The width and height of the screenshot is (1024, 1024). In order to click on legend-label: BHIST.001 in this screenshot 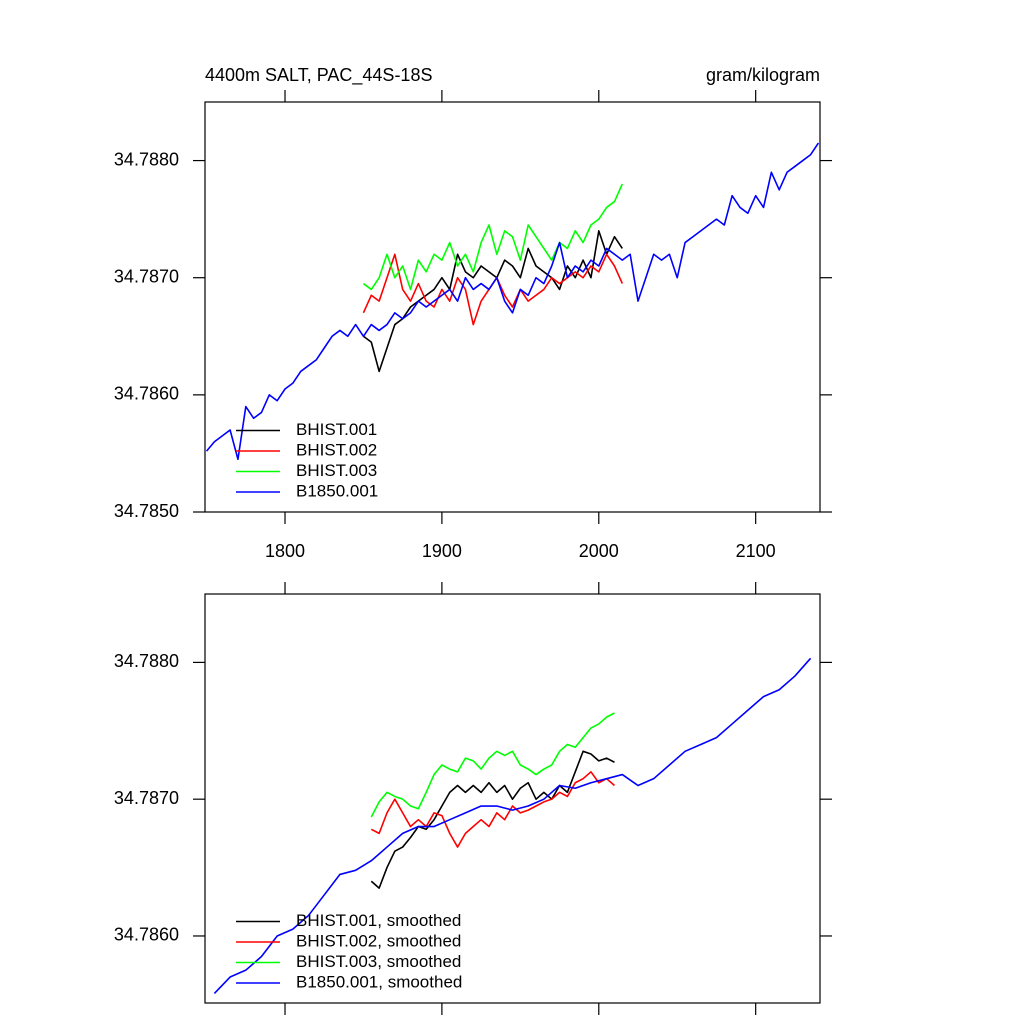, I will do `click(336, 429)`.